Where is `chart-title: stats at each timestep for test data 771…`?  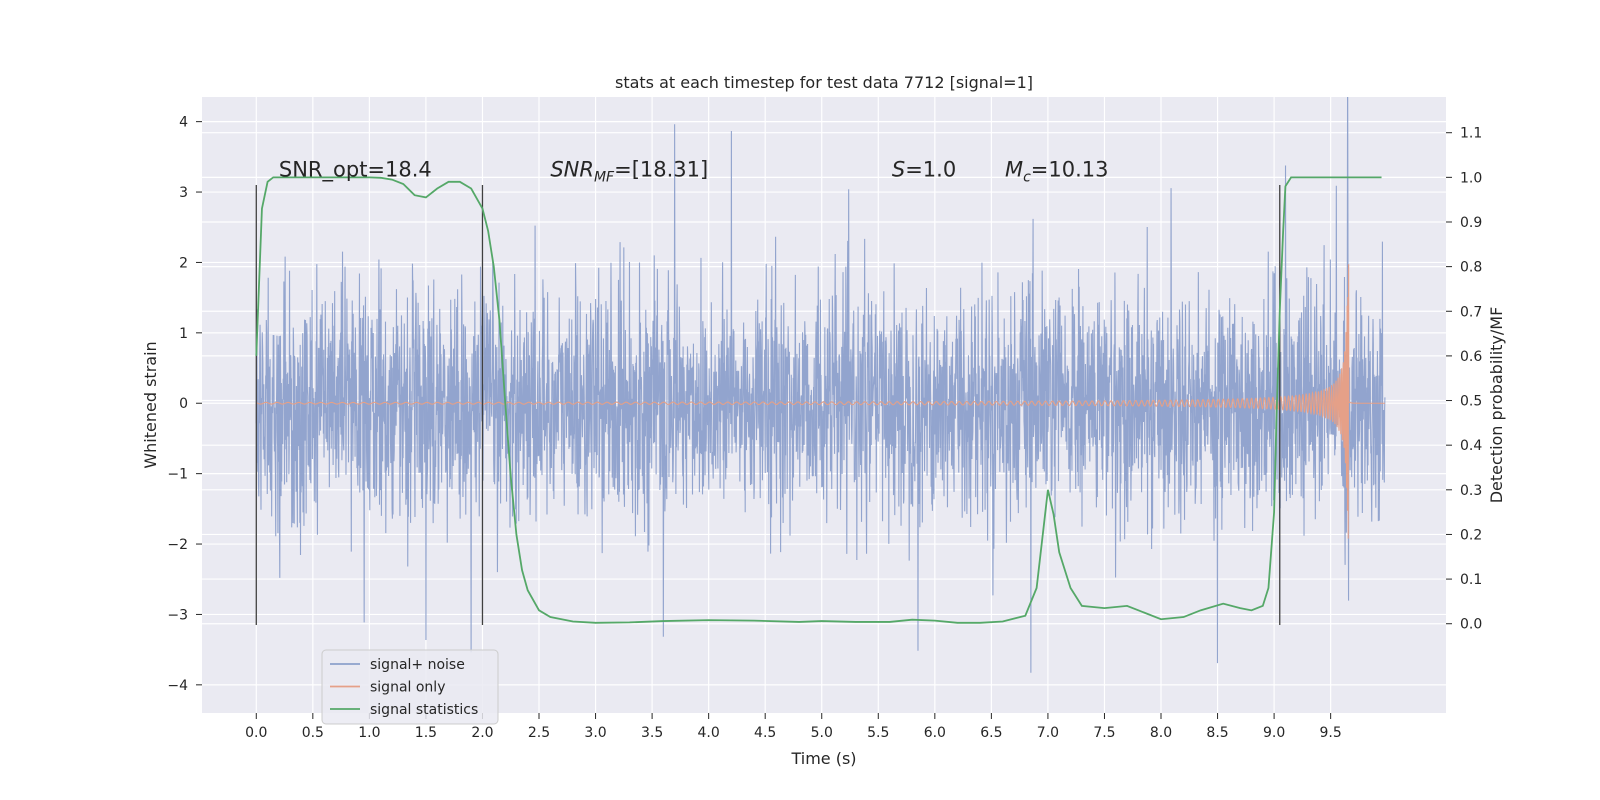 chart-title: stats at each timestep for test data 771… is located at coordinates (824, 82).